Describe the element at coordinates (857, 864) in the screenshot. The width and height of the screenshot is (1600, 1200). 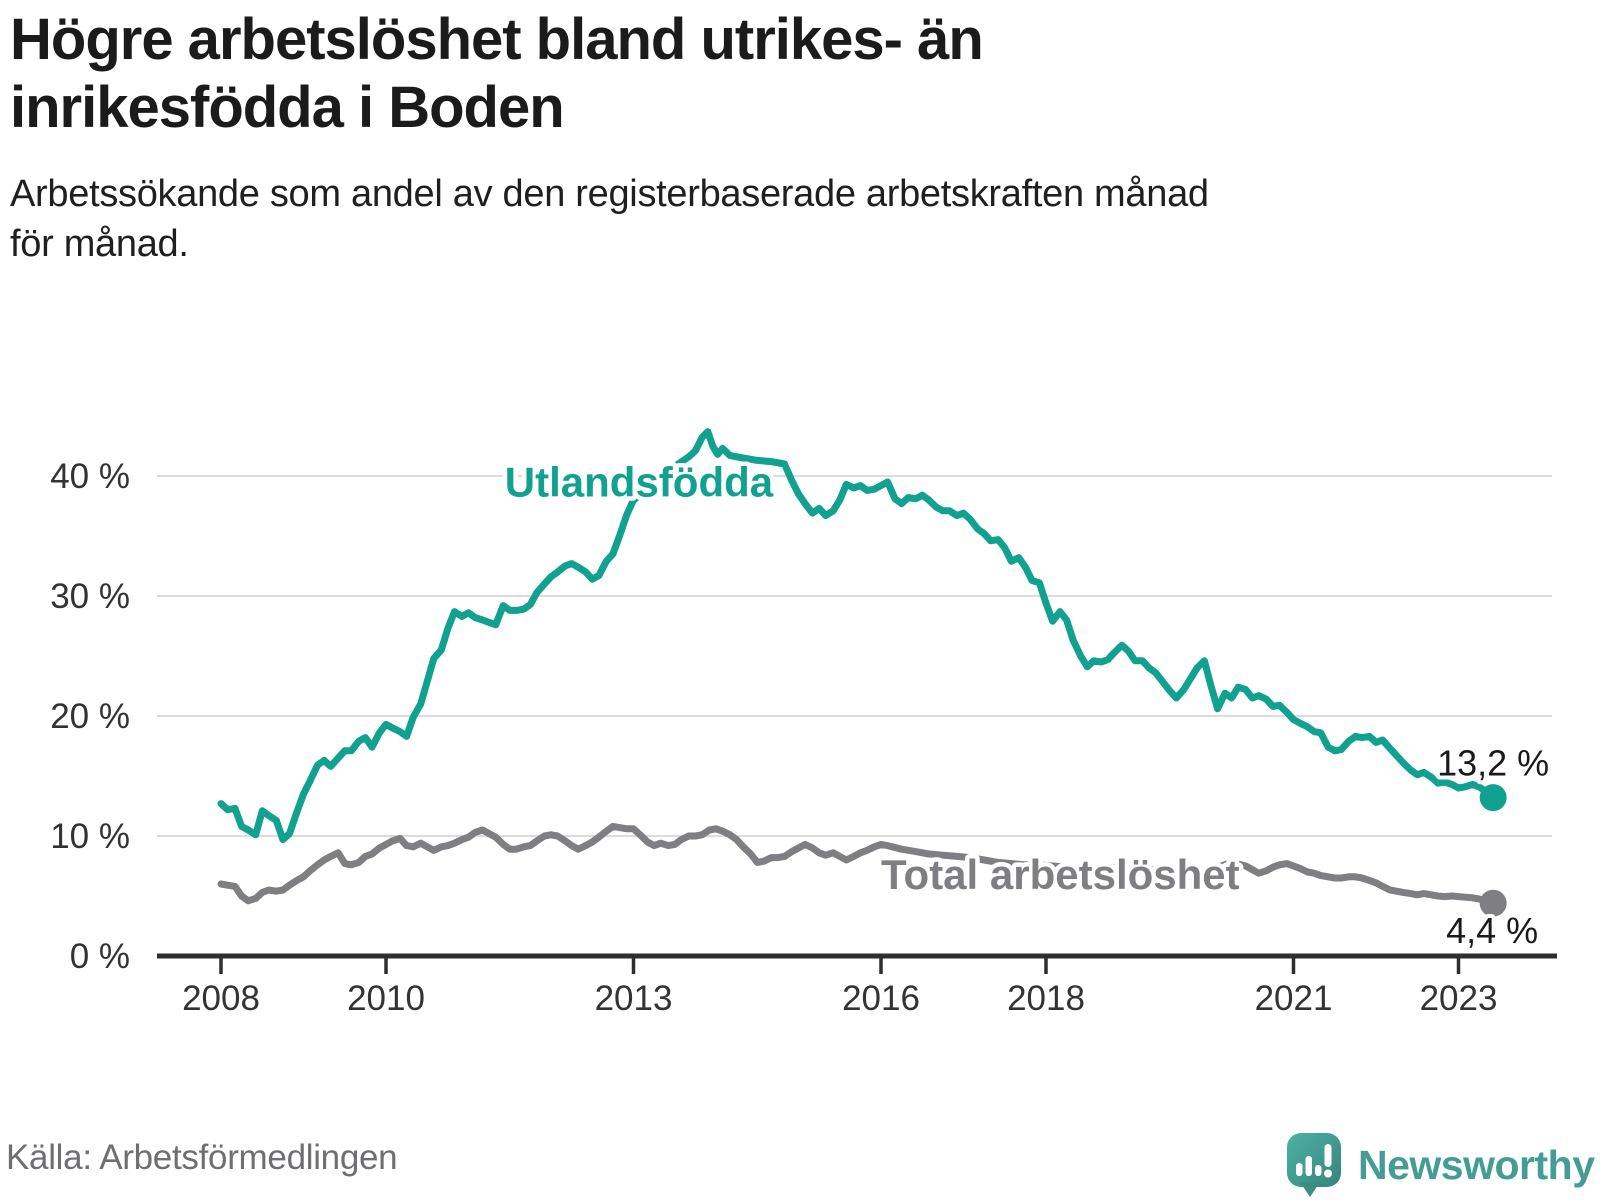
I see `series-line-total-arbetsl-shet` at that location.